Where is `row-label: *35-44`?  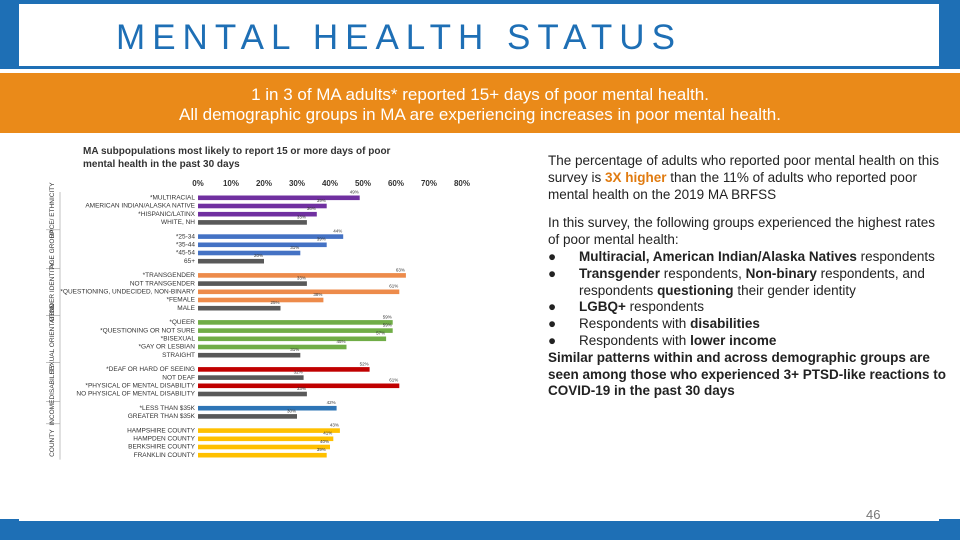 row-label: *35-44 is located at coordinates (186, 245).